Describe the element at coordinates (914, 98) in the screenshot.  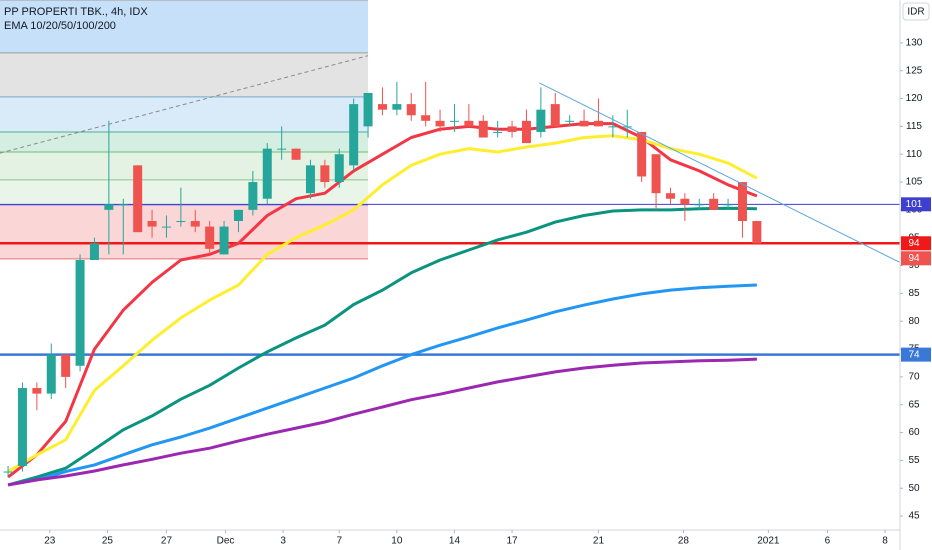
I see `y-tick-label: 120` at that location.